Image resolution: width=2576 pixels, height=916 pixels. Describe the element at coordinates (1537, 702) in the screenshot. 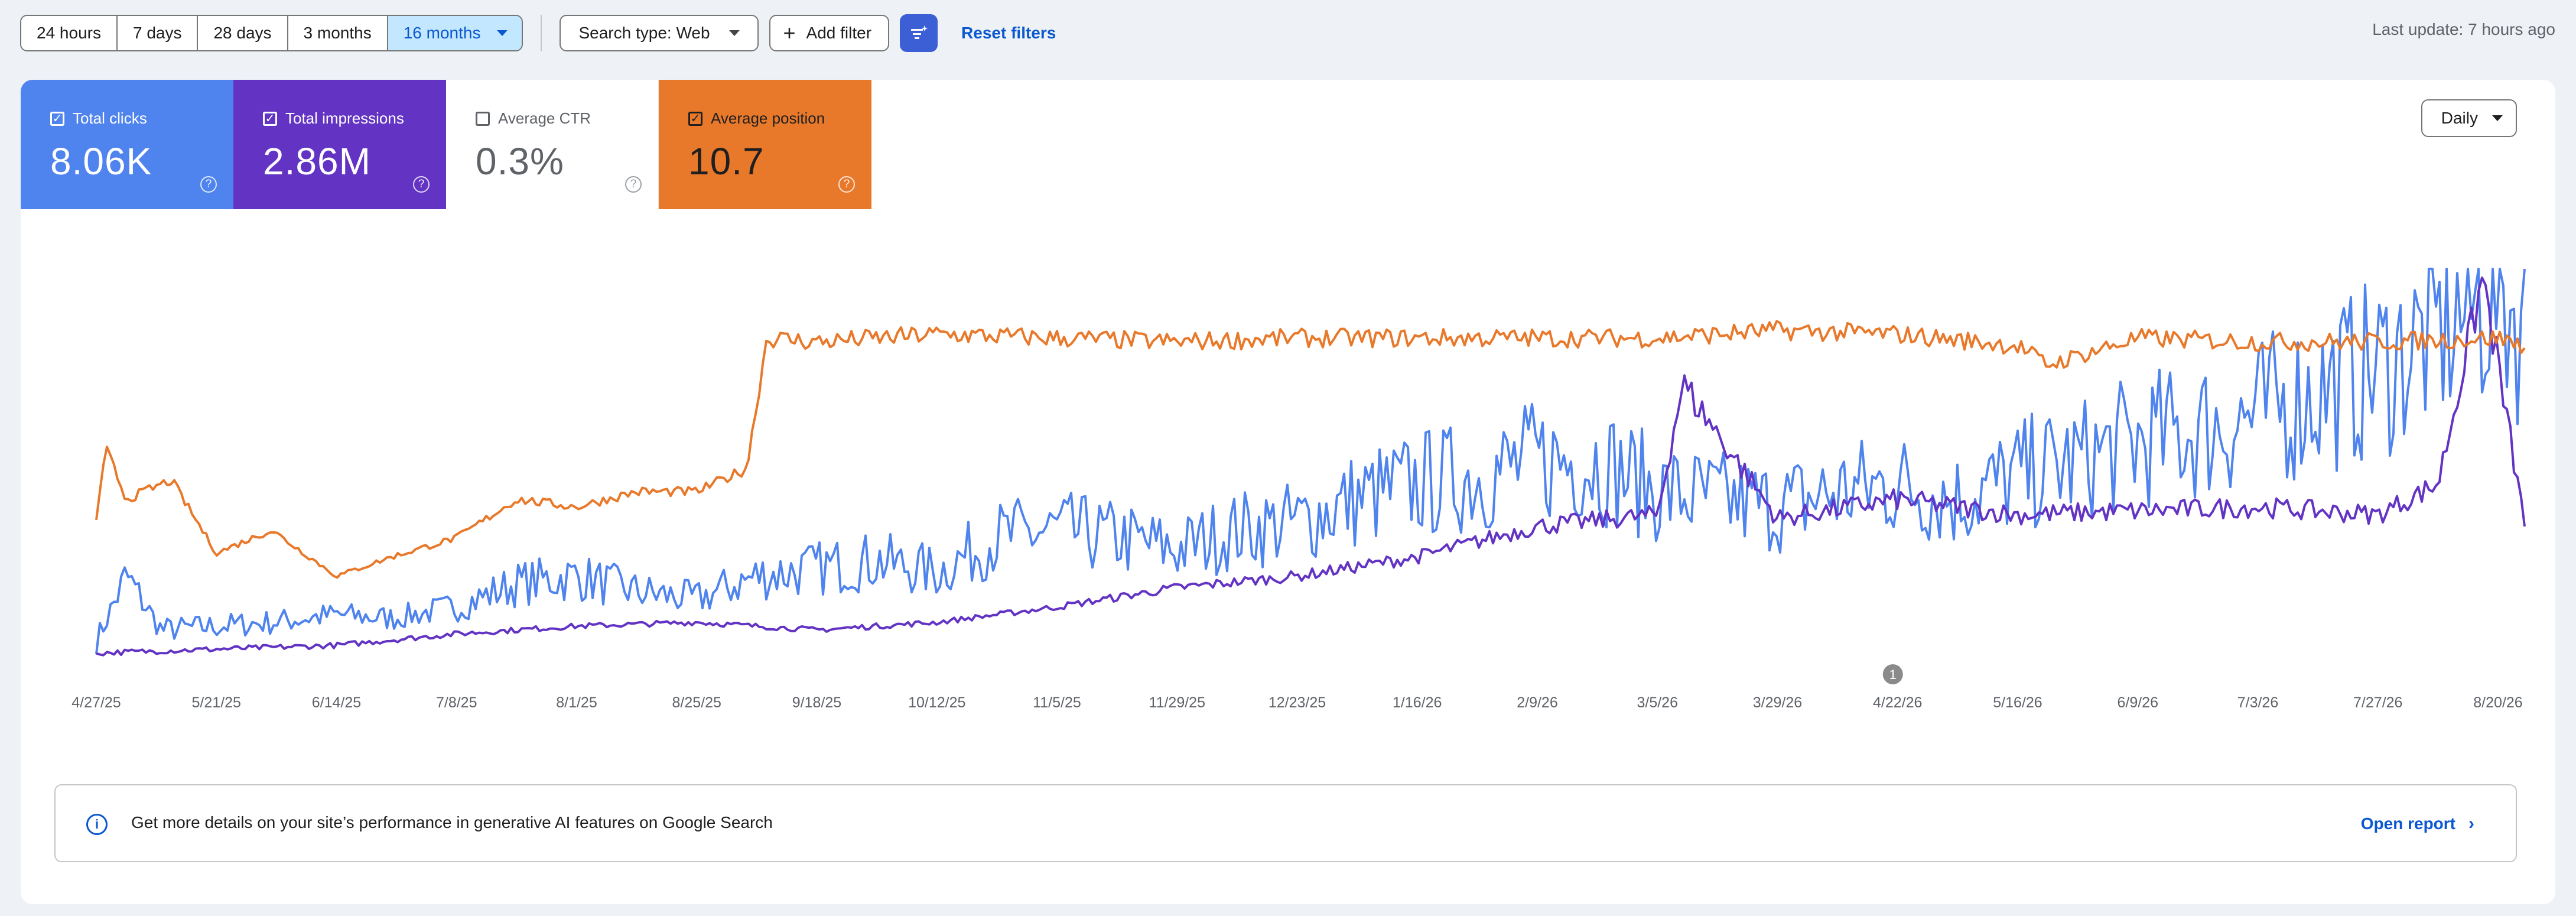

I see `x-tick-label: 2/9/26` at that location.